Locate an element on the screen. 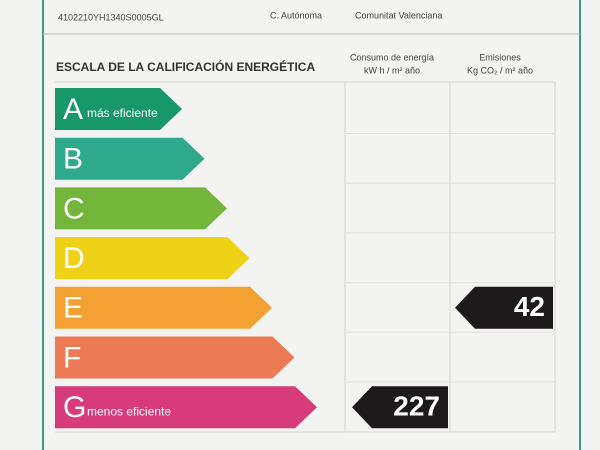 Image resolution: width=600 pixels, height=450 pixels. rating-letter: D is located at coordinates (74, 258).